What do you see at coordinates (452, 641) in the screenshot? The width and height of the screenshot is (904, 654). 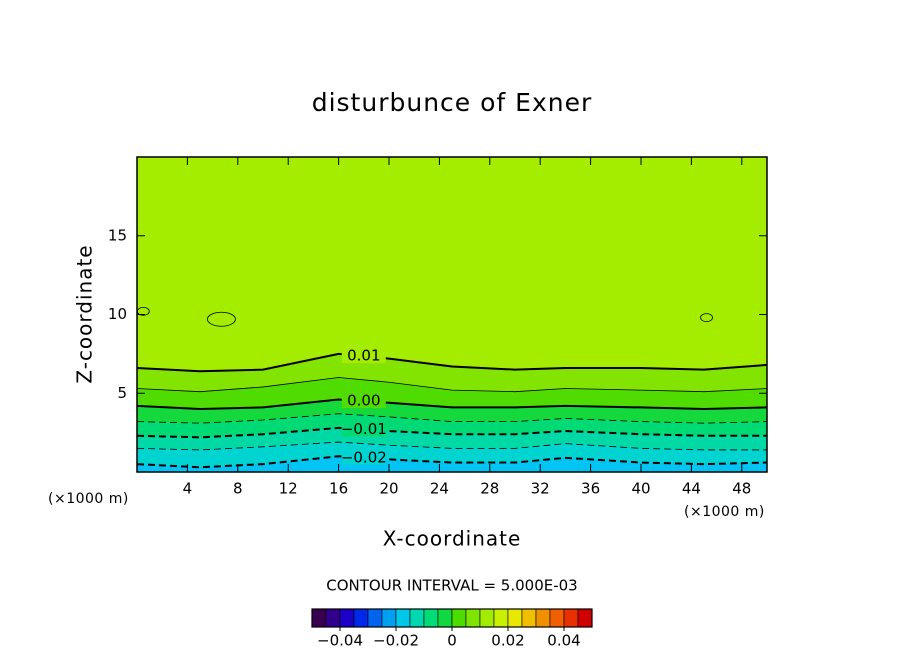 I see `colorbar-tick-label: 0` at bounding box center [452, 641].